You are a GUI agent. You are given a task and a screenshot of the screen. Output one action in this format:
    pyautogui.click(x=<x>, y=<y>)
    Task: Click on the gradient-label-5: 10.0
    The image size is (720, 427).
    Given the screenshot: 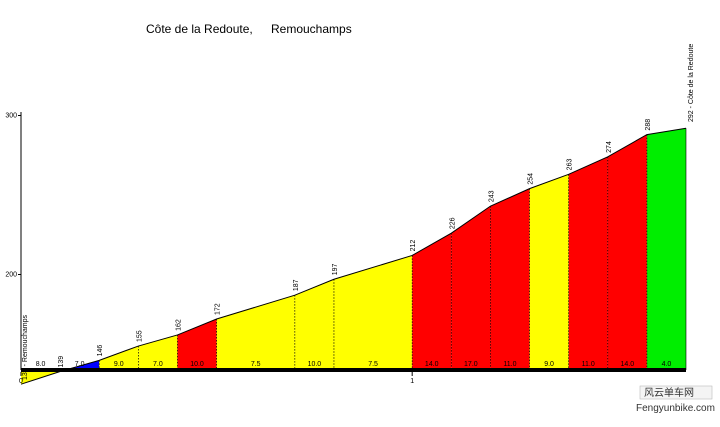 What is the action you would take?
    pyautogui.click(x=197, y=364)
    